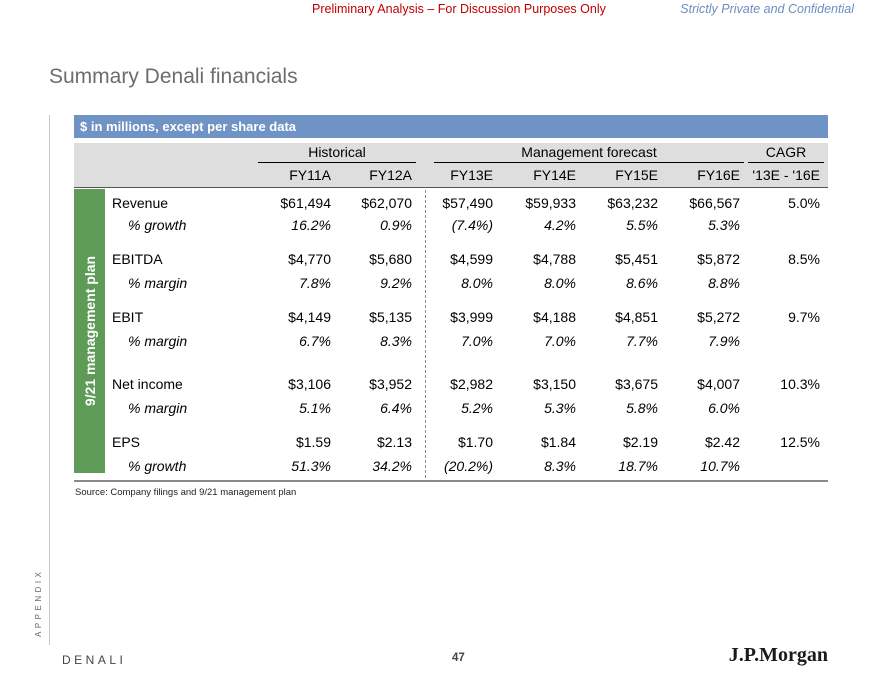  Describe the element at coordinates (467, 203) in the screenshot. I see `table-cell: $57,490` at that location.